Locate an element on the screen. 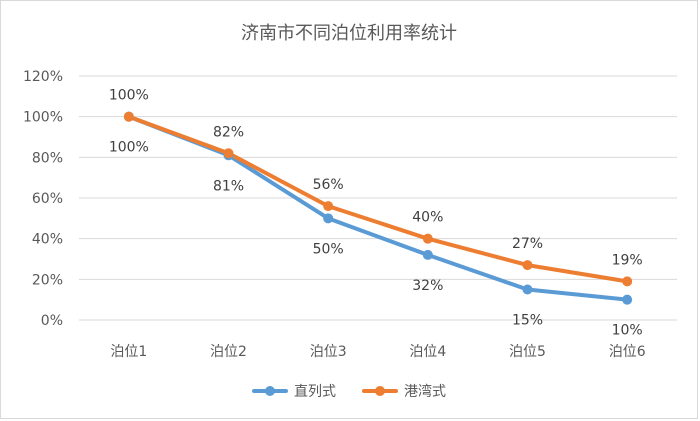  x-tick-label: 泊位1 is located at coordinates (128, 352).